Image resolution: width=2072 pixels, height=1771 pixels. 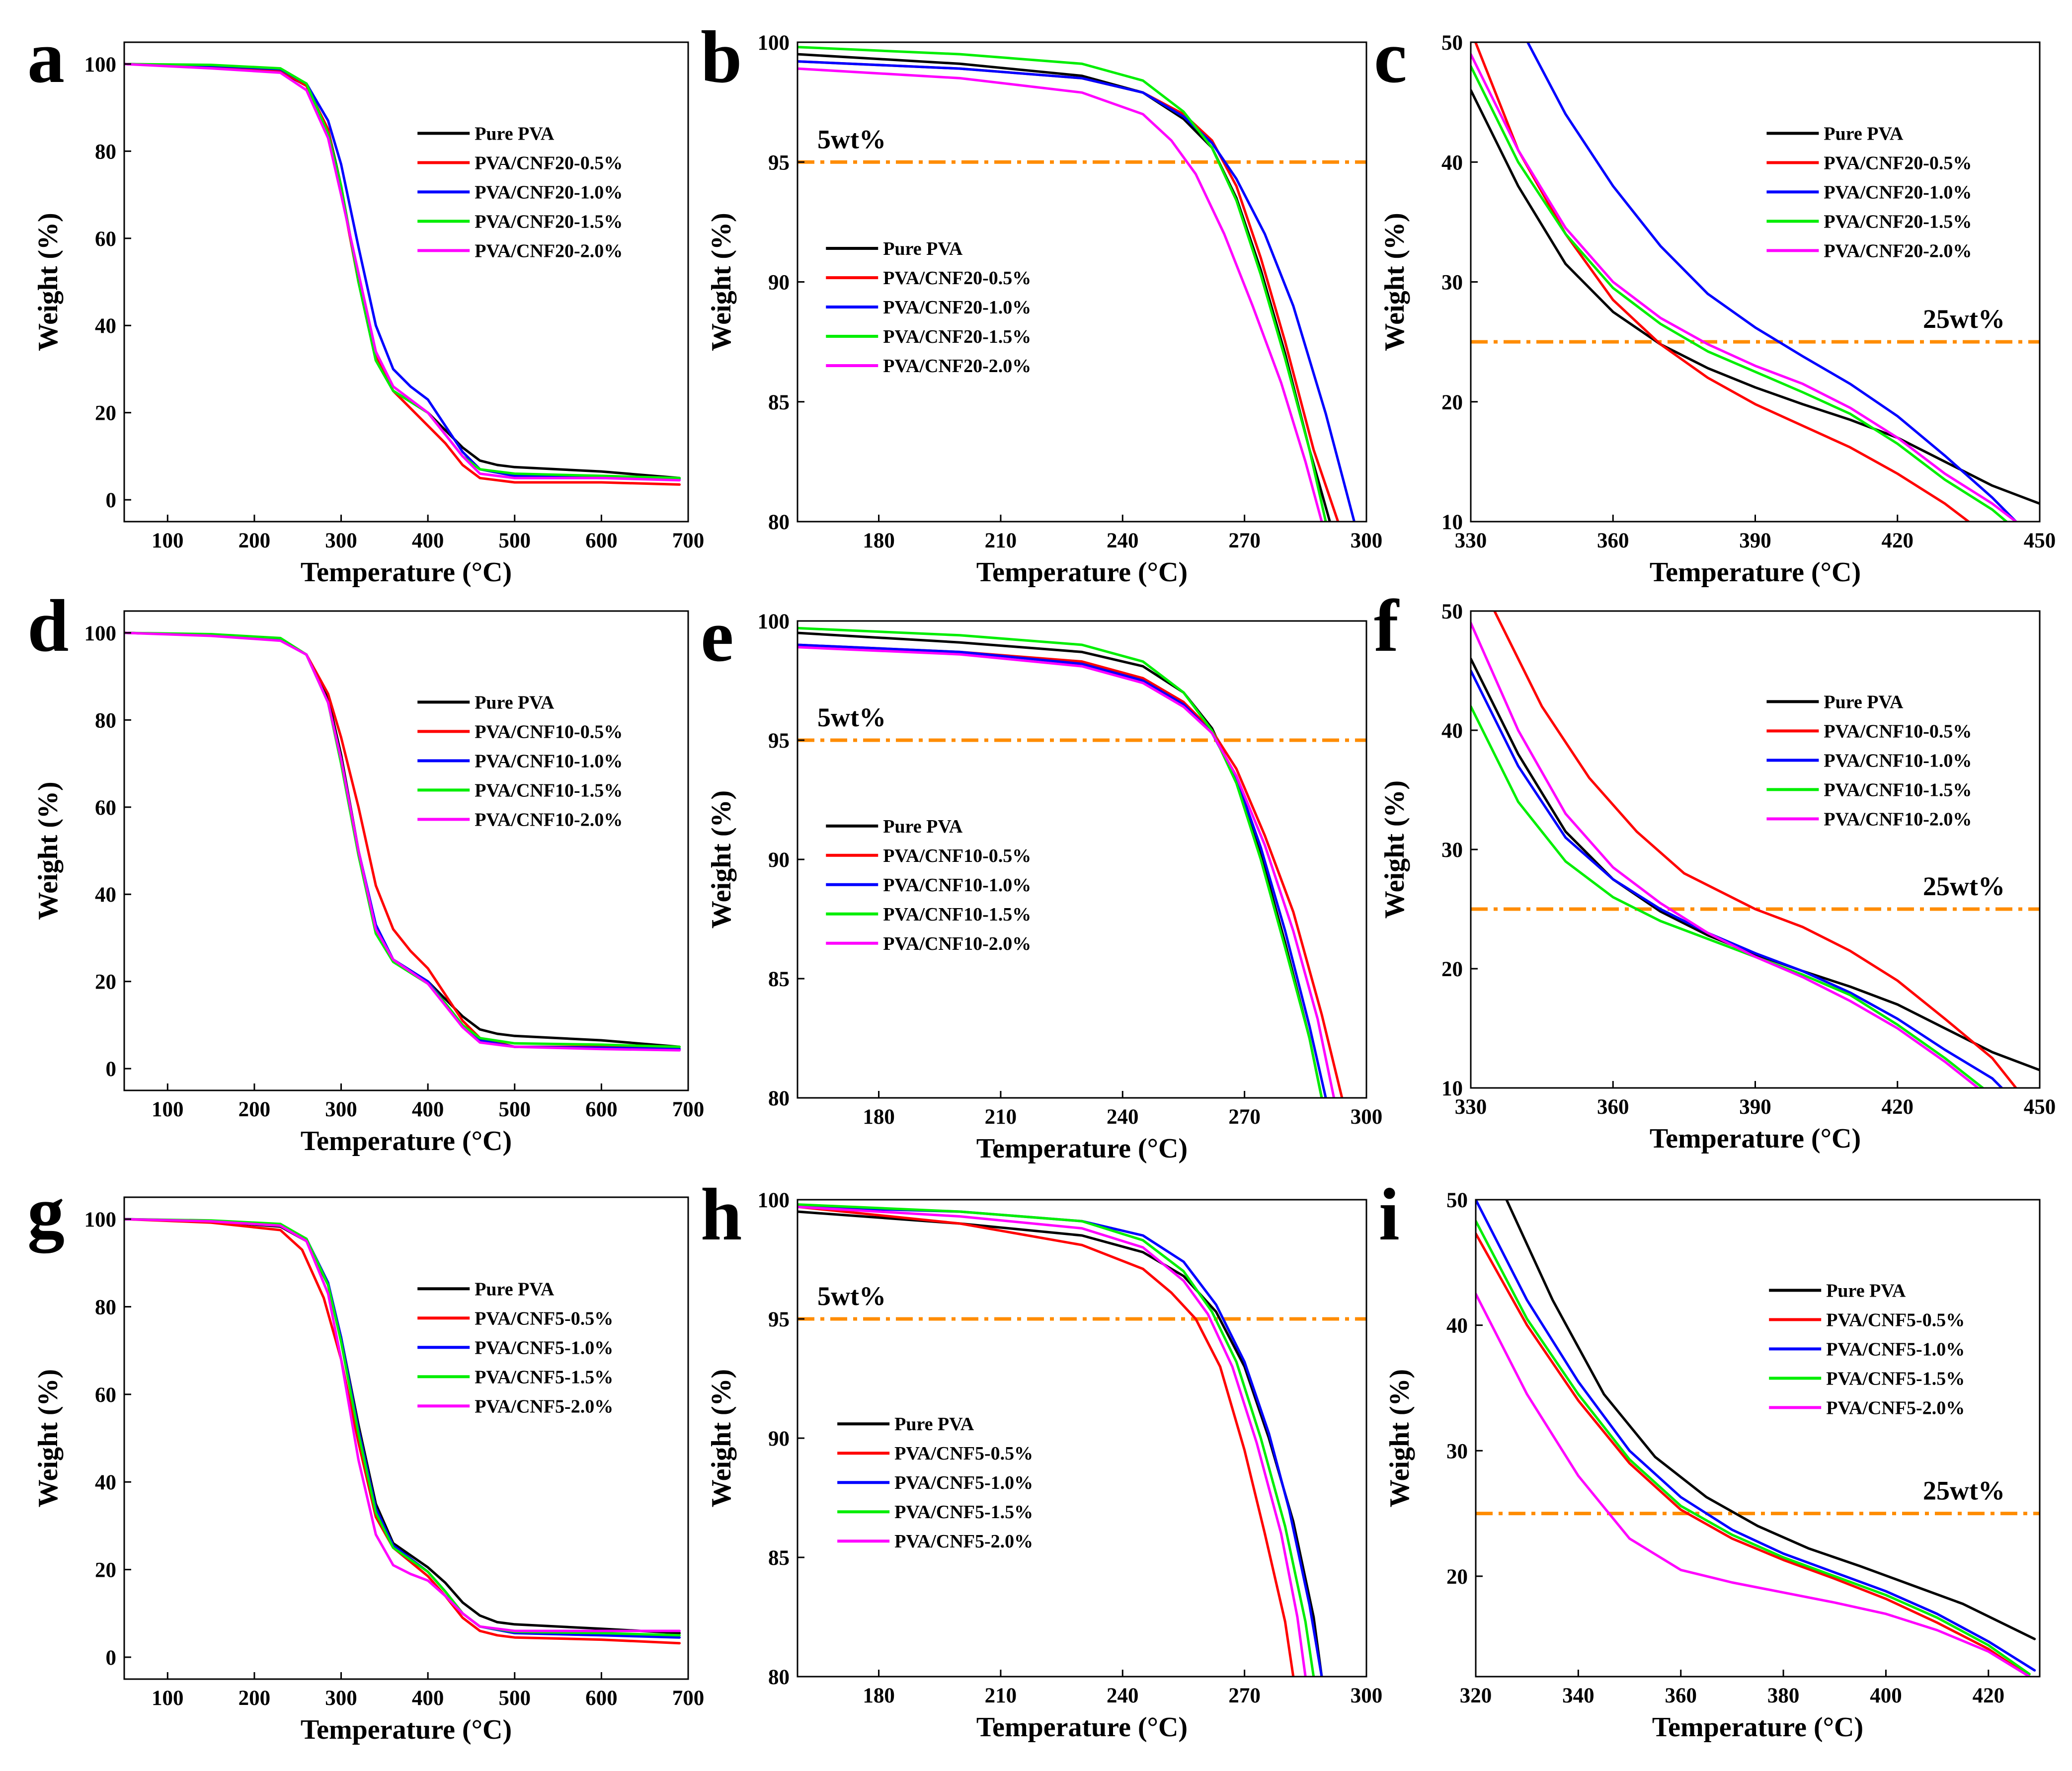 I want to click on reference-label-b: 5wt%, so click(x=851, y=139).